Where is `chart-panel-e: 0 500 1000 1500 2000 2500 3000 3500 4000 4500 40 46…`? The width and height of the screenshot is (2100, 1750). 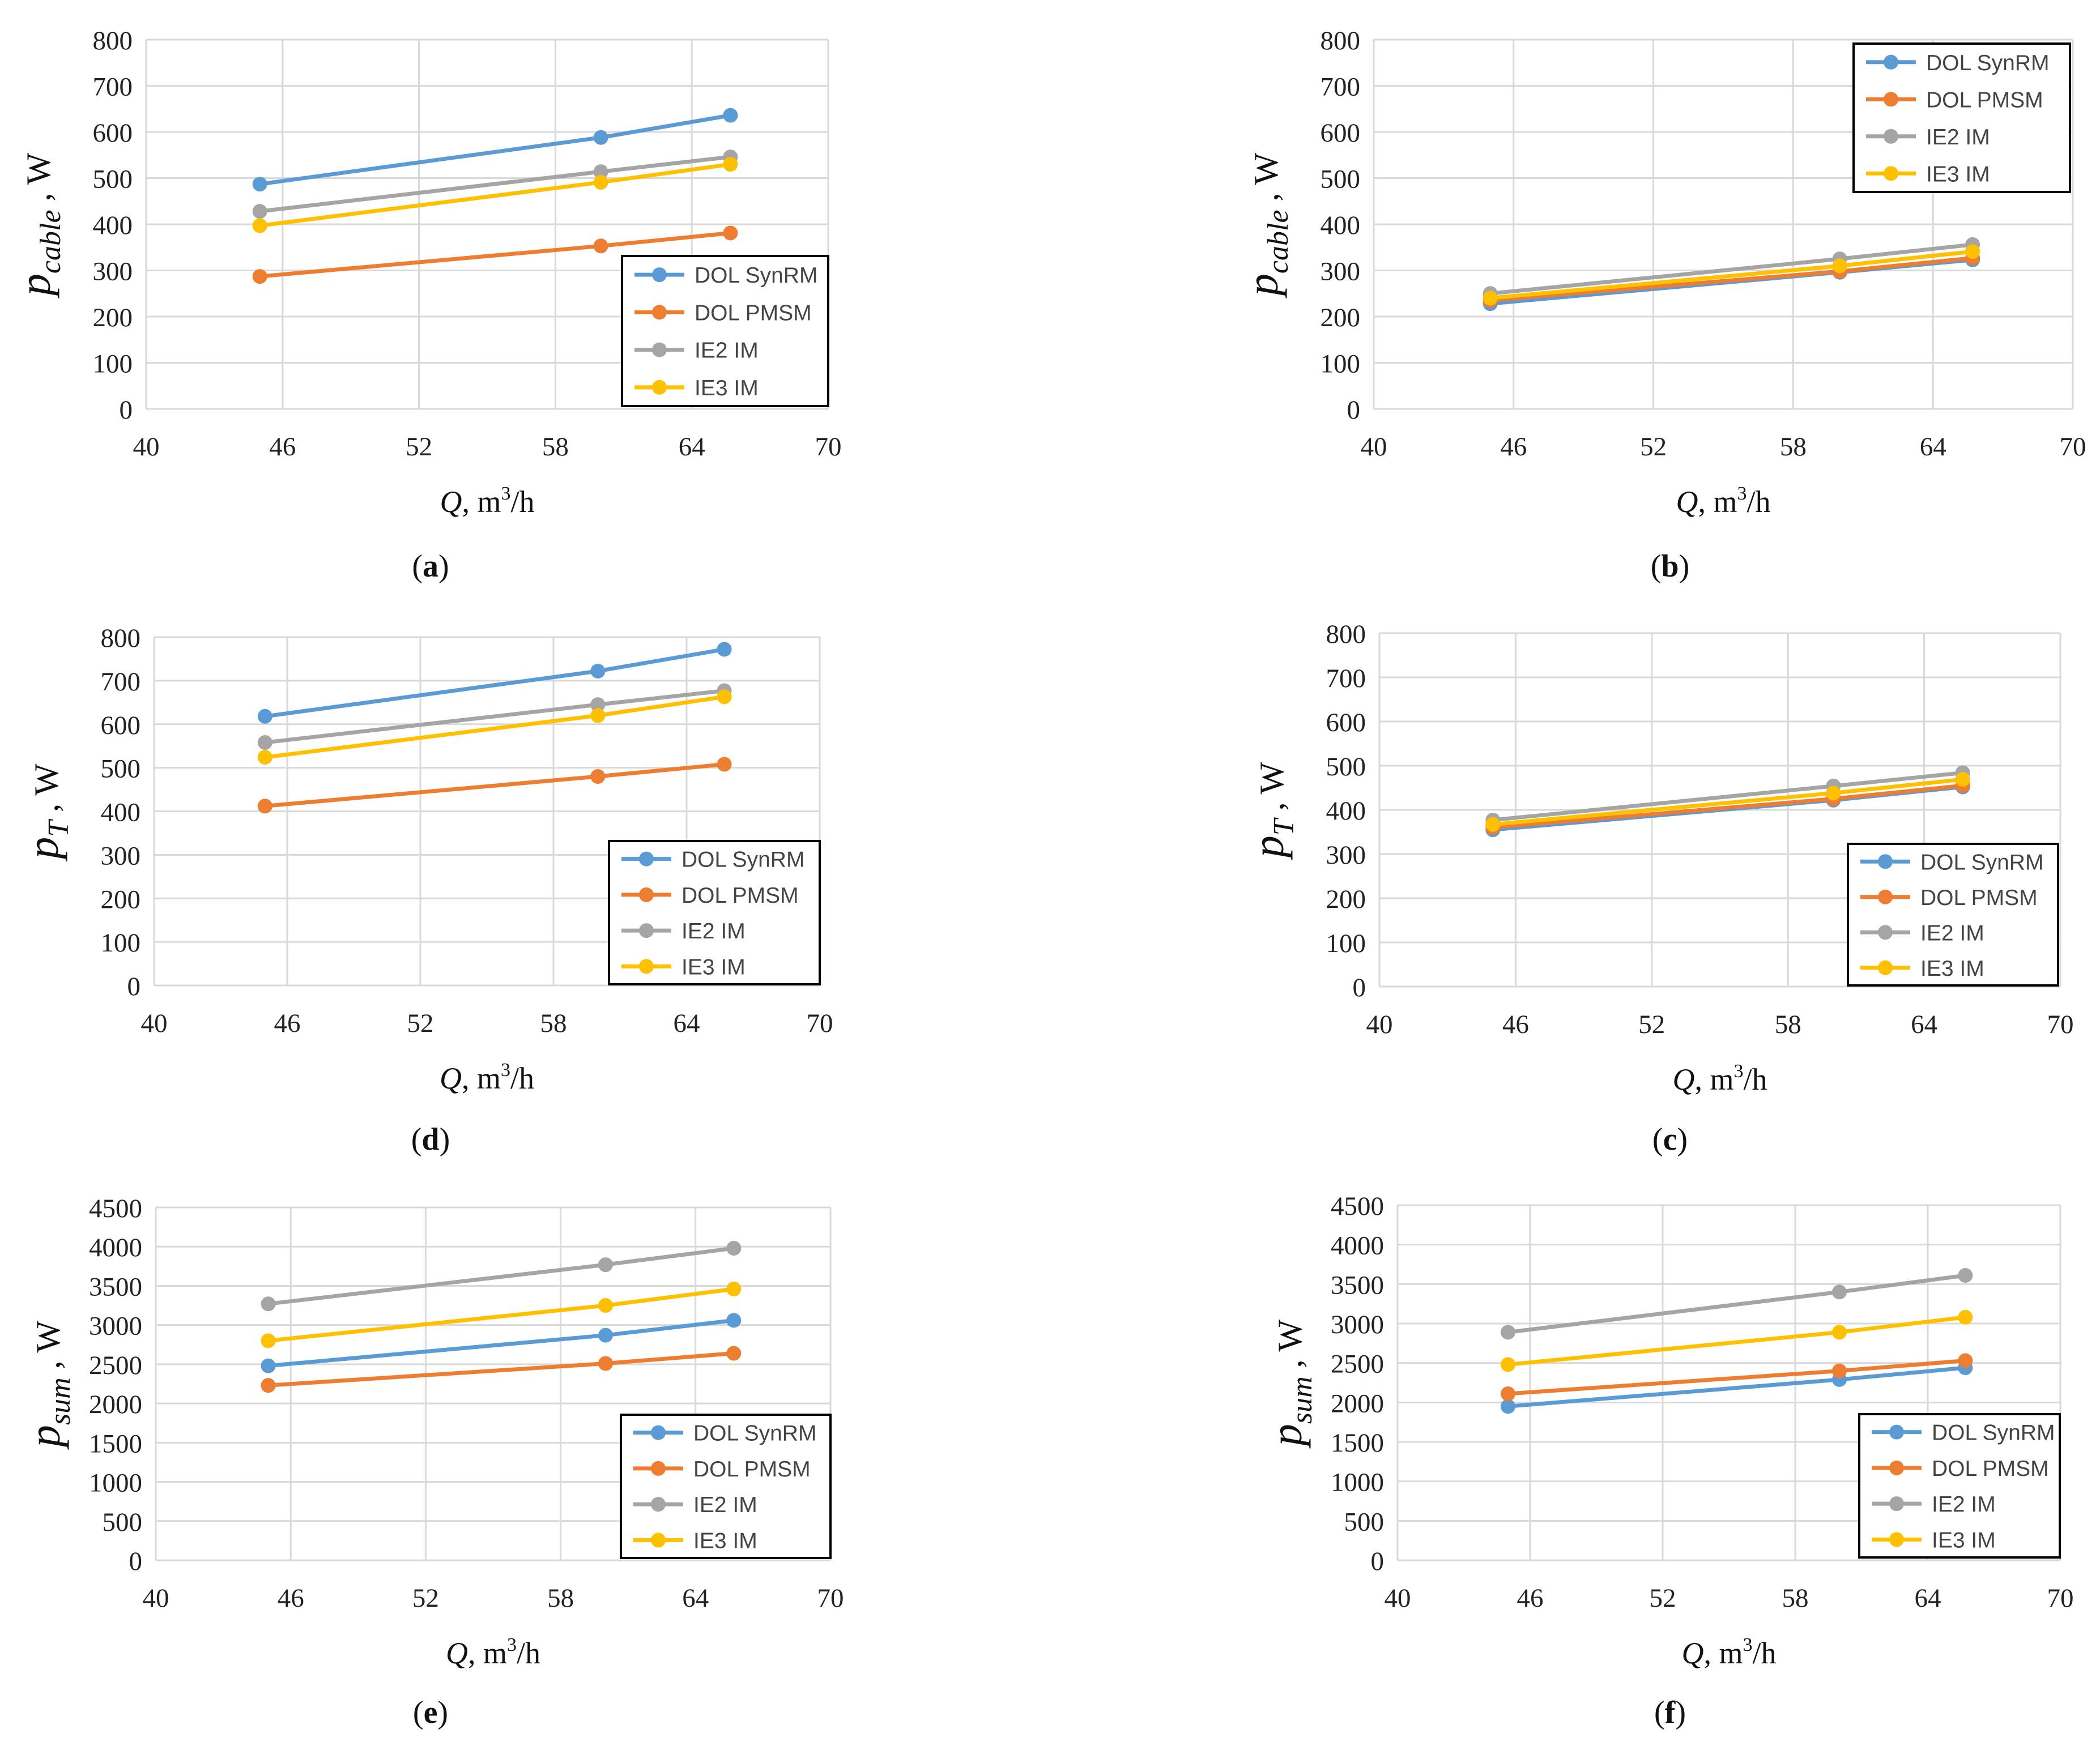
chart-panel-e: 0 500 1000 1500 2000 2500 3000 3500 4000 4500 40 46… is located at coordinates (432, 1462).